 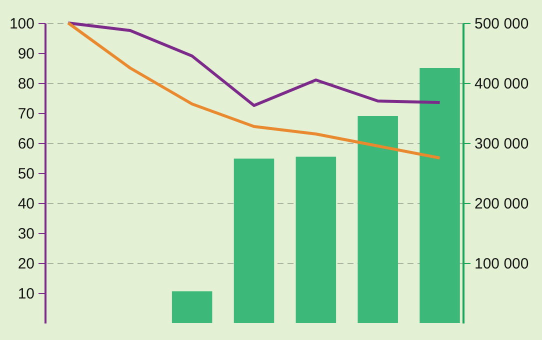 What do you see at coordinates (501, 204) in the screenshot?
I see `y2-tick-label: 200 000` at bounding box center [501, 204].